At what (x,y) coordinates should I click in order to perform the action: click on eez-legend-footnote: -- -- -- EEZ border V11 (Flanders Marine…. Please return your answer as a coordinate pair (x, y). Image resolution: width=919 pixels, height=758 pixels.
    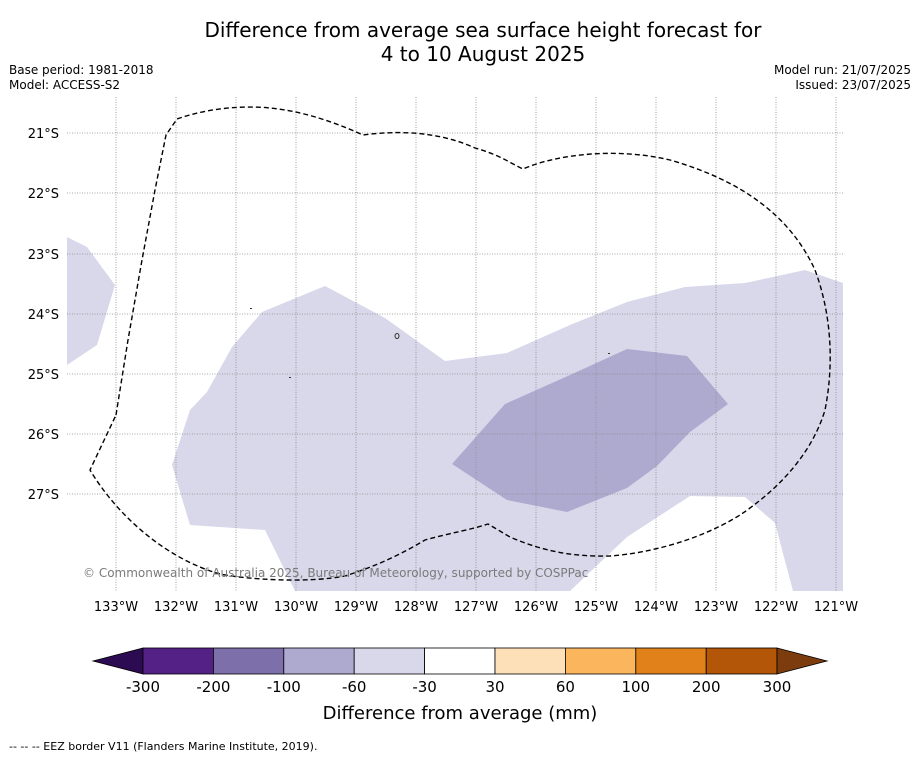
    Looking at the image, I should click on (163, 746).